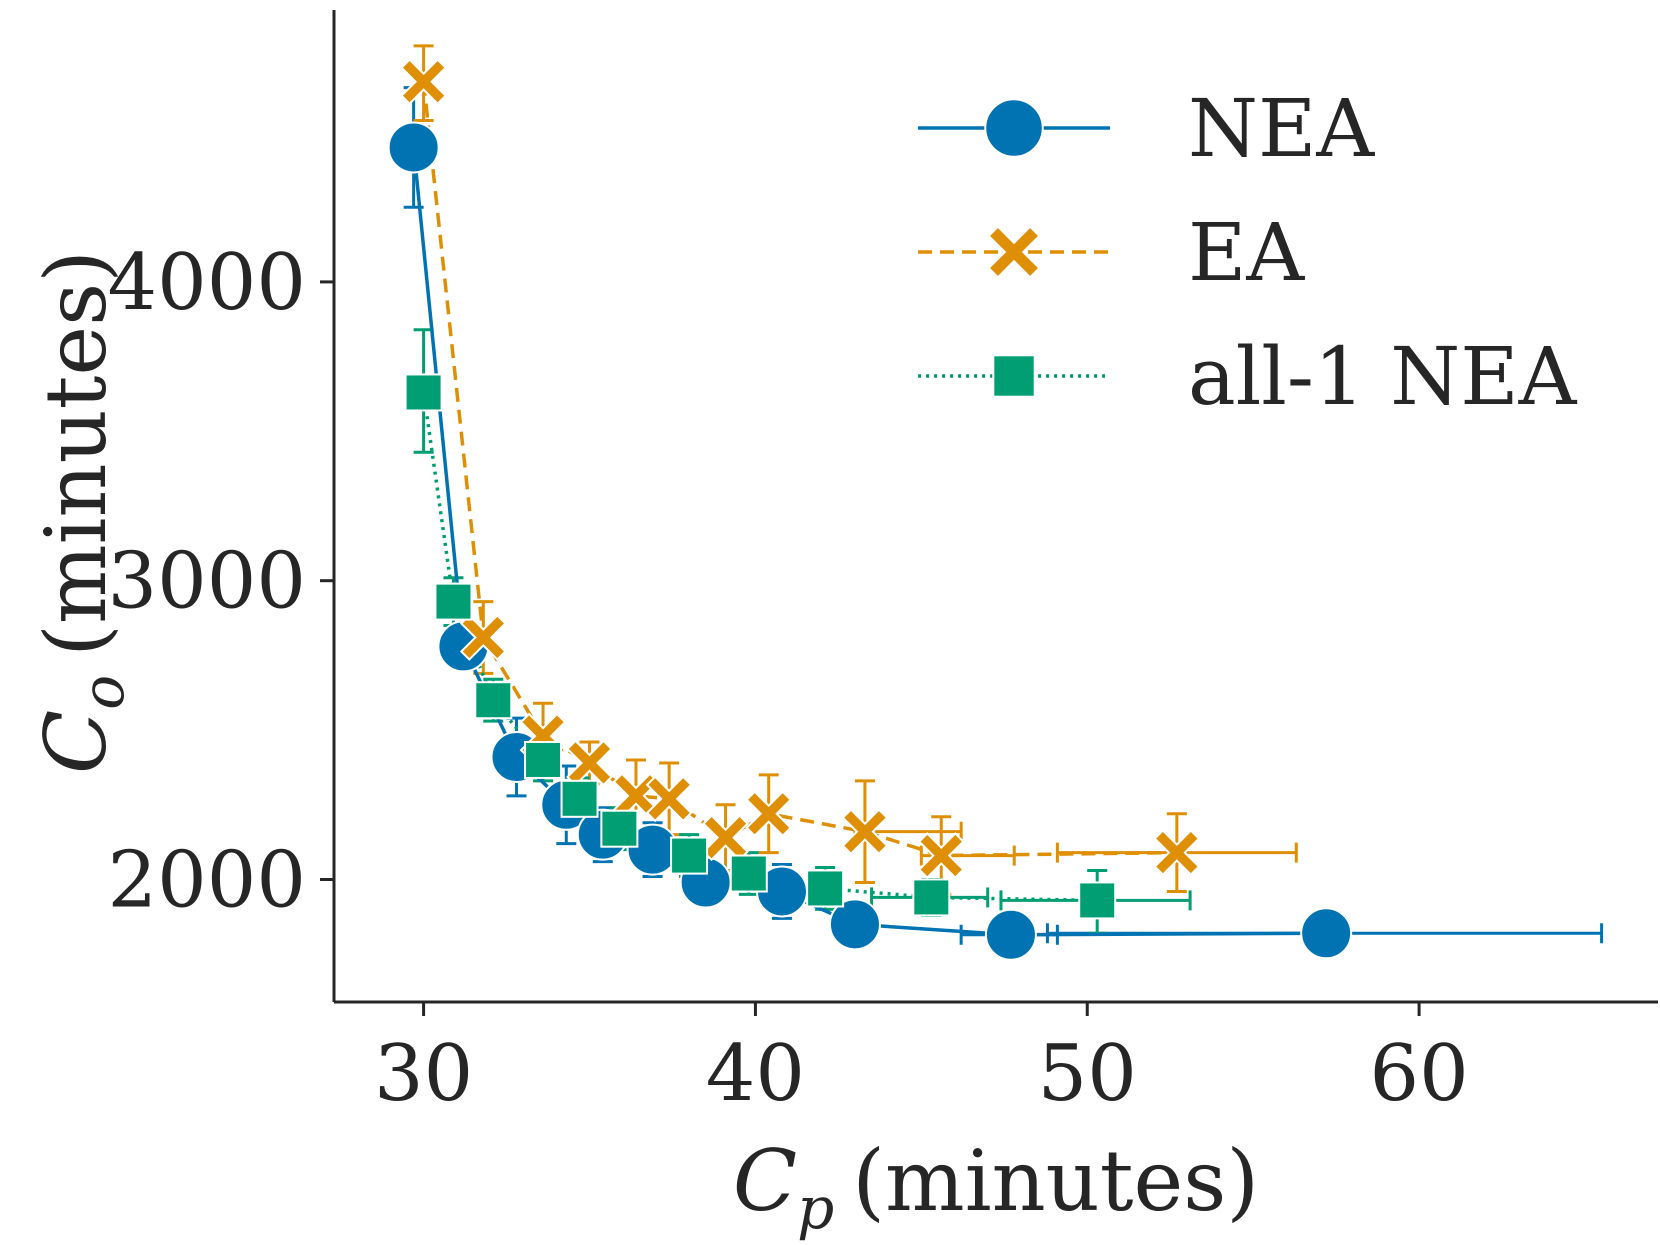  Describe the element at coordinates (206, 283) in the screenshot. I see `y-tick-label: 4000` at that location.